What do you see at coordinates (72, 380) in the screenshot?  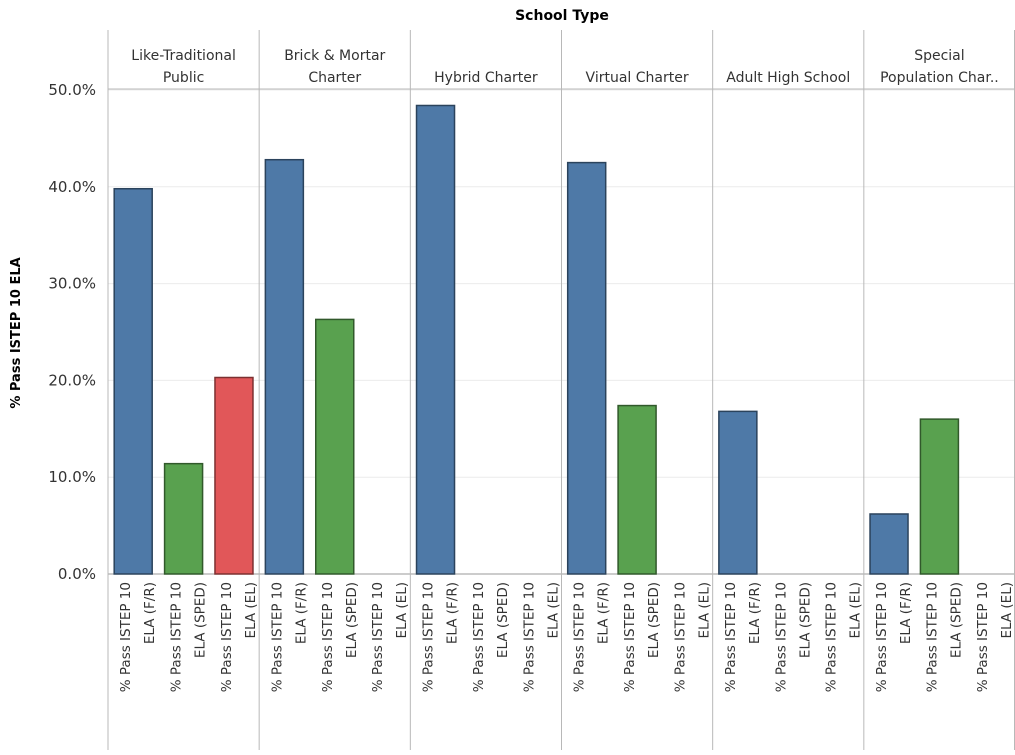 I see `y-tick-label: 20.0%` at bounding box center [72, 380].